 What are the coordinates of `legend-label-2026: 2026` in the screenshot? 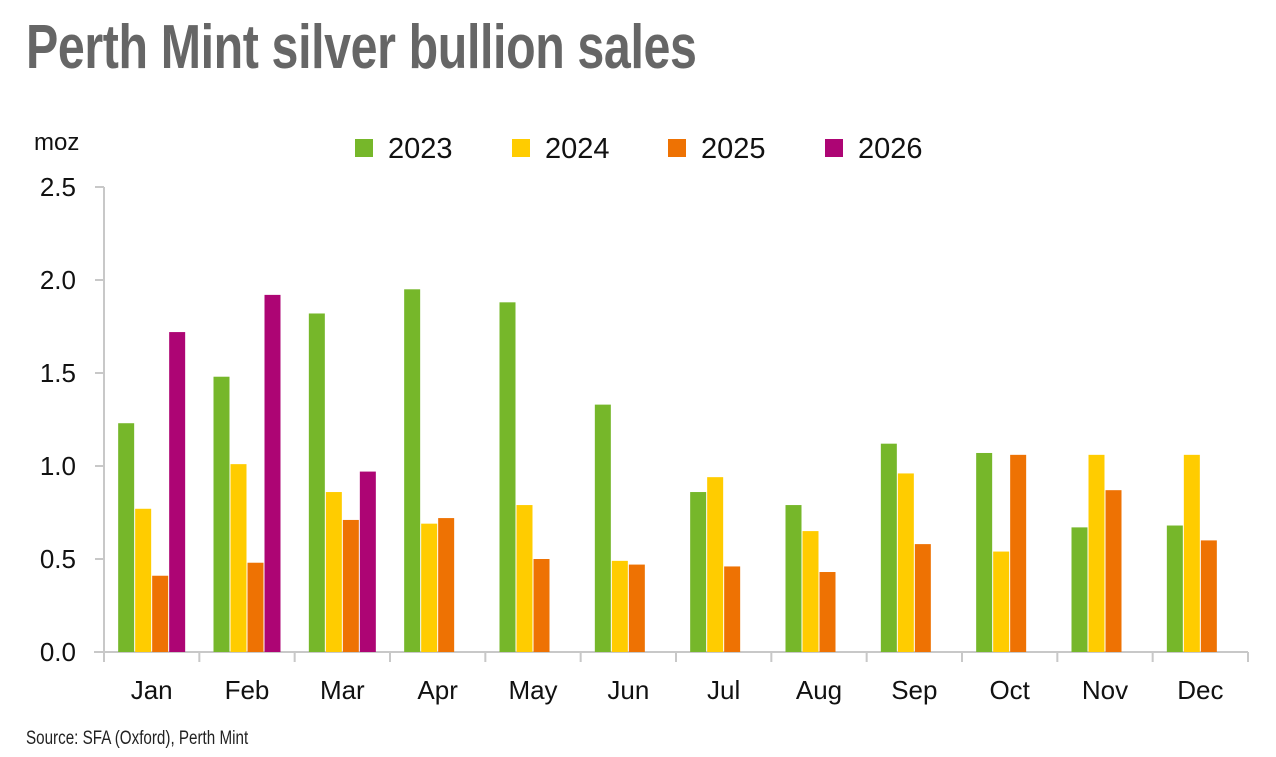 It's located at (890, 149).